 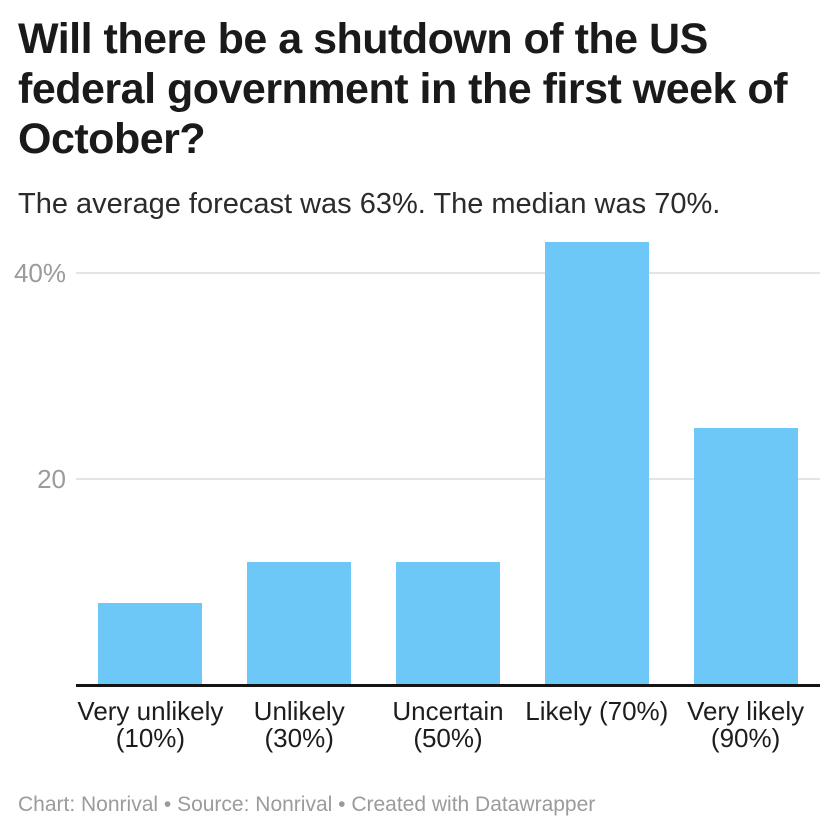 I want to click on category-label-1: Very unlikely (10%), so click(x=150, y=724).